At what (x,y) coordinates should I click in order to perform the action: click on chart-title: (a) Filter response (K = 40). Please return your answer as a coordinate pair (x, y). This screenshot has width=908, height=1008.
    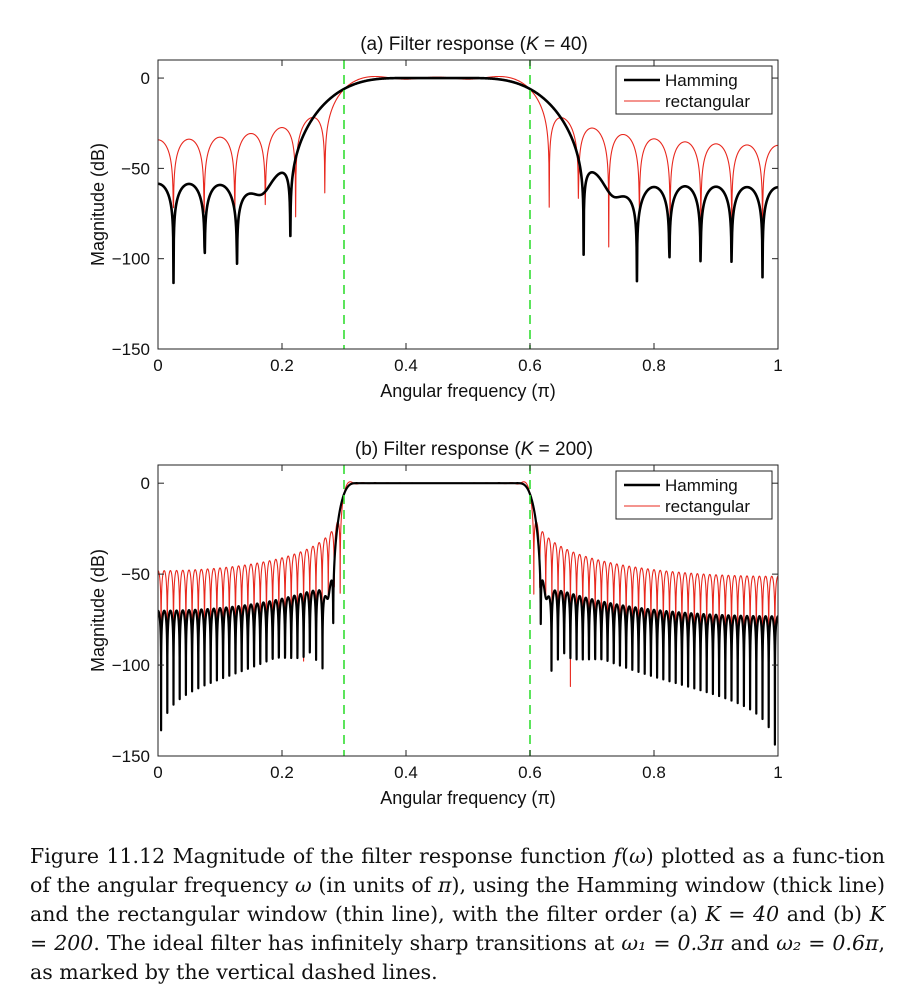
    Looking at the image, I should click on (474, 44).